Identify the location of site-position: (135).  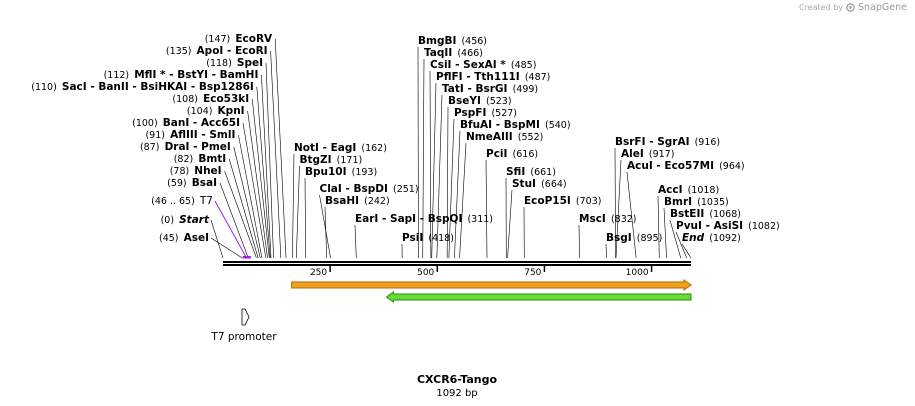
(179, 51).